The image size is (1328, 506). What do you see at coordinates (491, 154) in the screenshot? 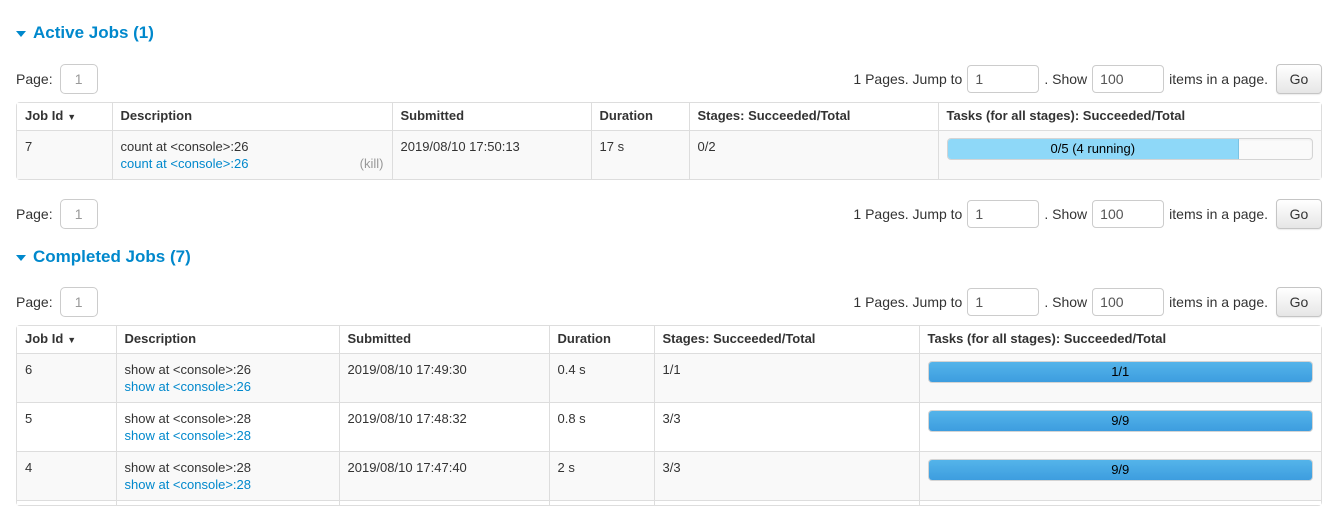
I see `submitted-cell: 2019/08/10 17:50:13` at bounding box center [491, 154].